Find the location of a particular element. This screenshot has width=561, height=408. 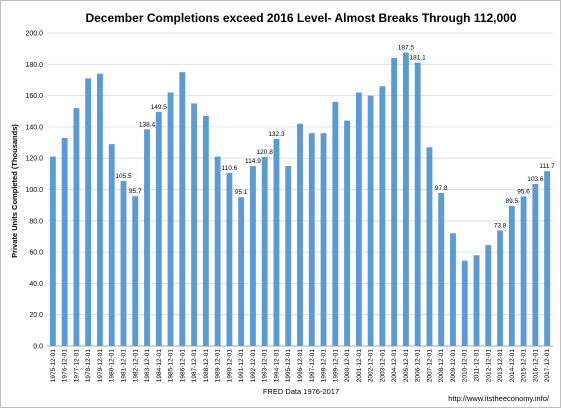

x-tick-label: 2012-12-01 is located at coordinates (488, 366).